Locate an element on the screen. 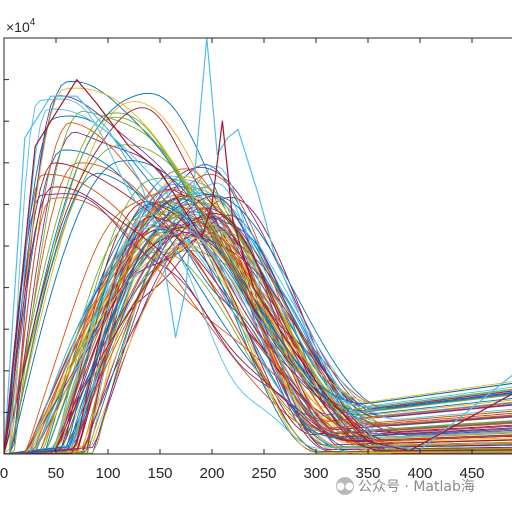 Image resolution: width=512 pixels, height=512 pixels. y-exponent-label: ×10⁴ is located at coordinates (21, 26).